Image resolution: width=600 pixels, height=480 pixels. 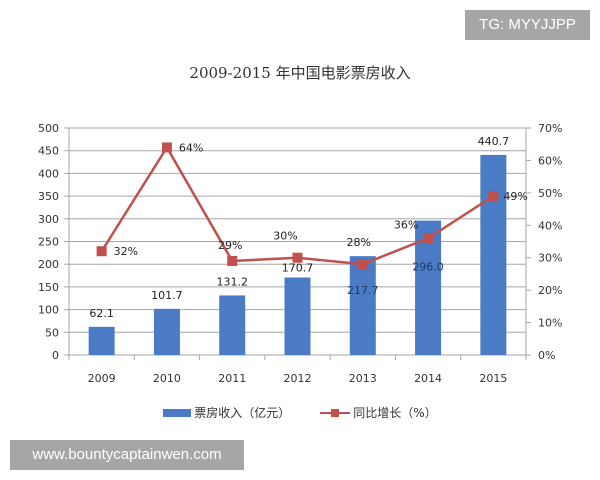 I want to click on right-axis-tick-label: 0%, so click(x=546, y=355).